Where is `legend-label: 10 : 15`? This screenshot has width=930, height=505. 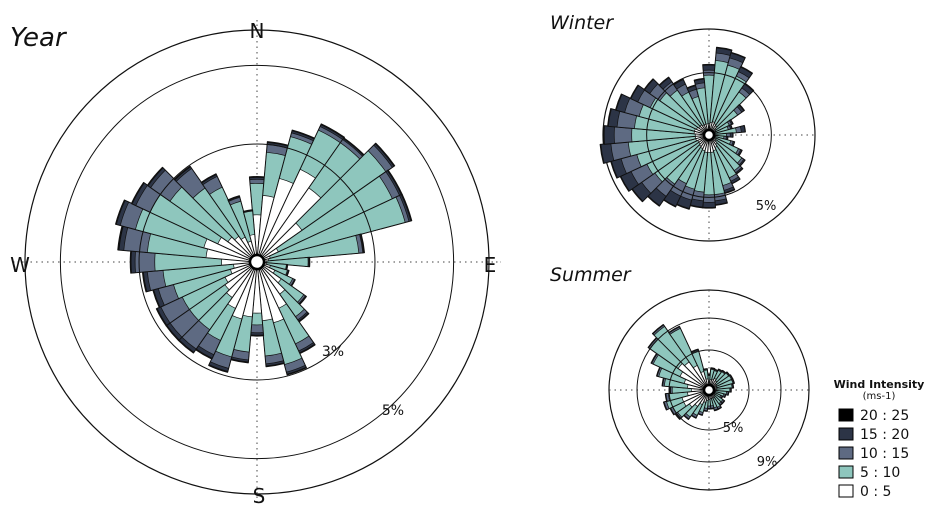 legend-label: 10 : 15 is located at coordinates (884, 454).